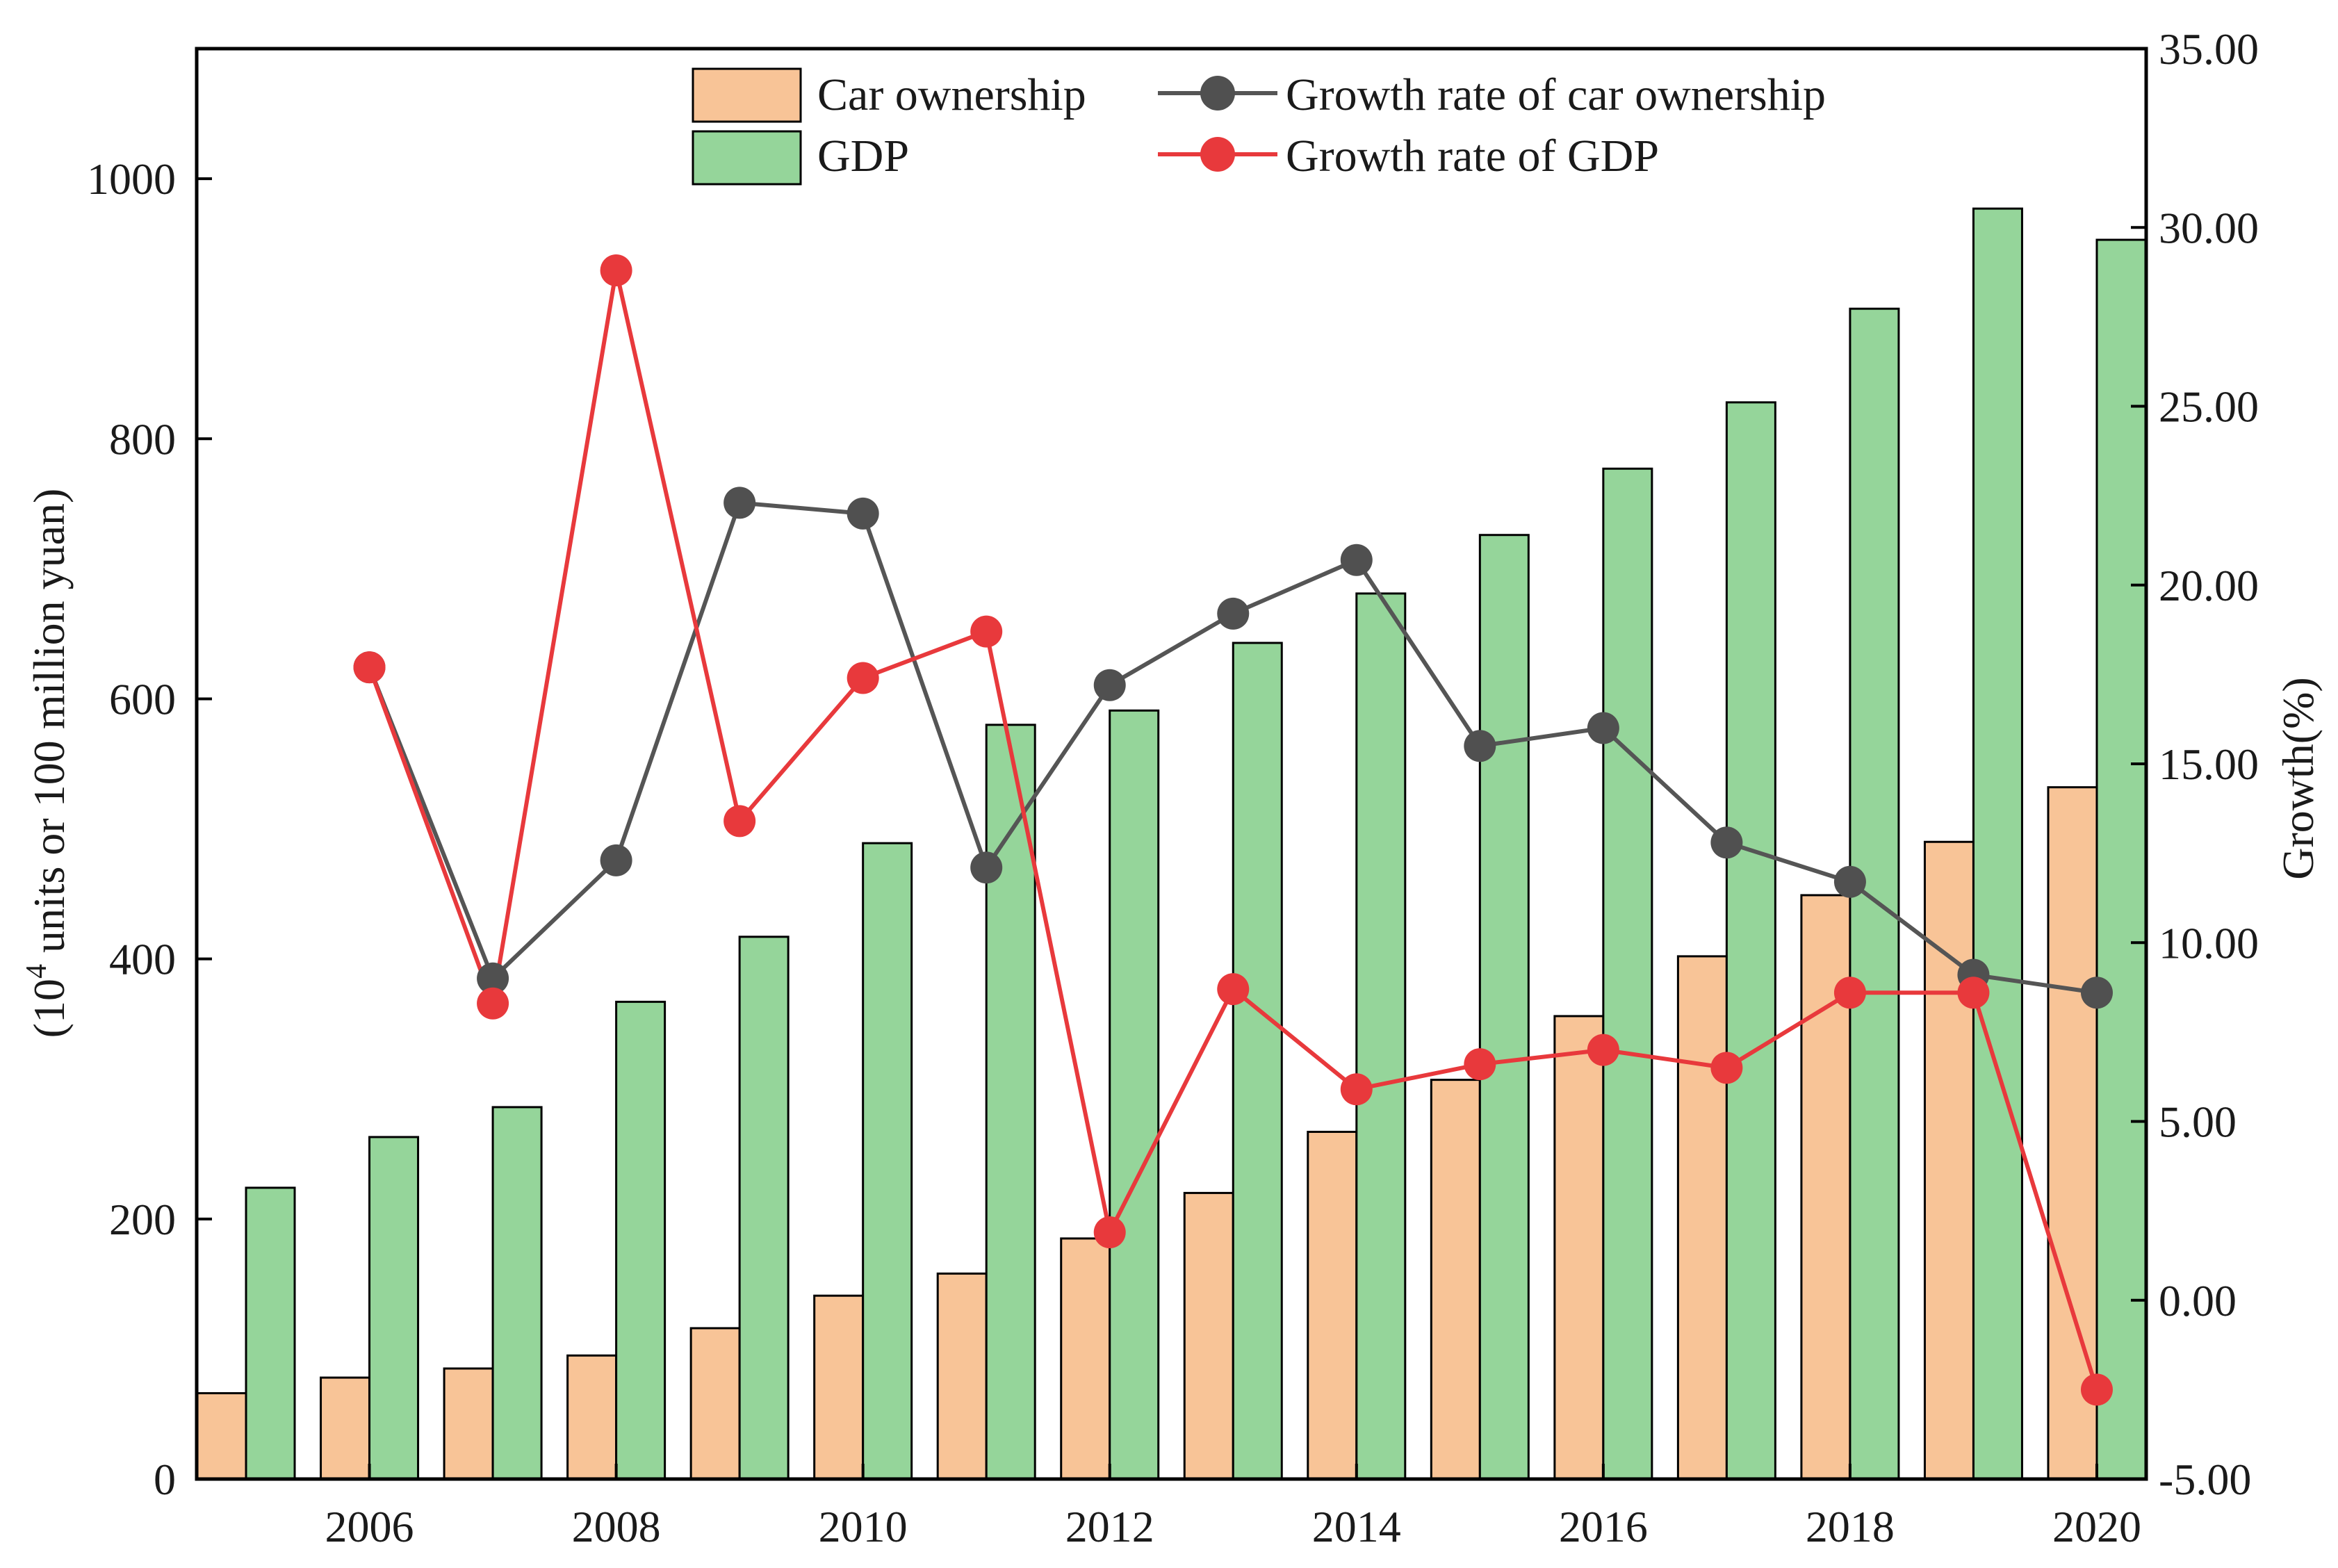 This screenshot has width=2338, height=1568. I want to click on y-left-tick-label-400: 400, so click(142, 959).